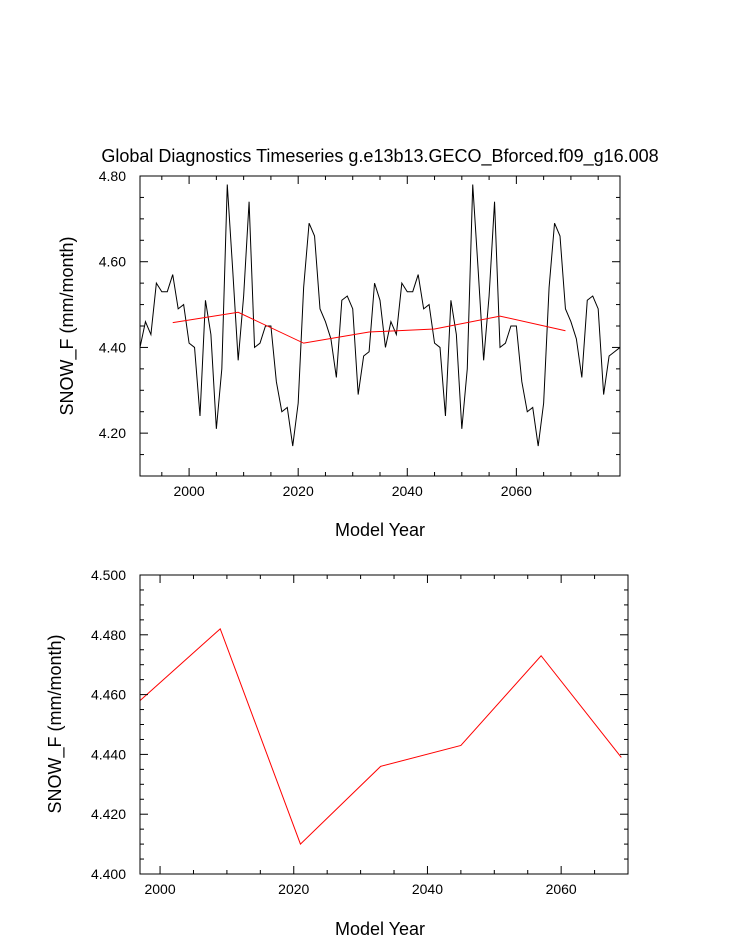 This screenshot has height=945, width=733. I want to click on y-tick-label: 4.420, so click(108, 814).